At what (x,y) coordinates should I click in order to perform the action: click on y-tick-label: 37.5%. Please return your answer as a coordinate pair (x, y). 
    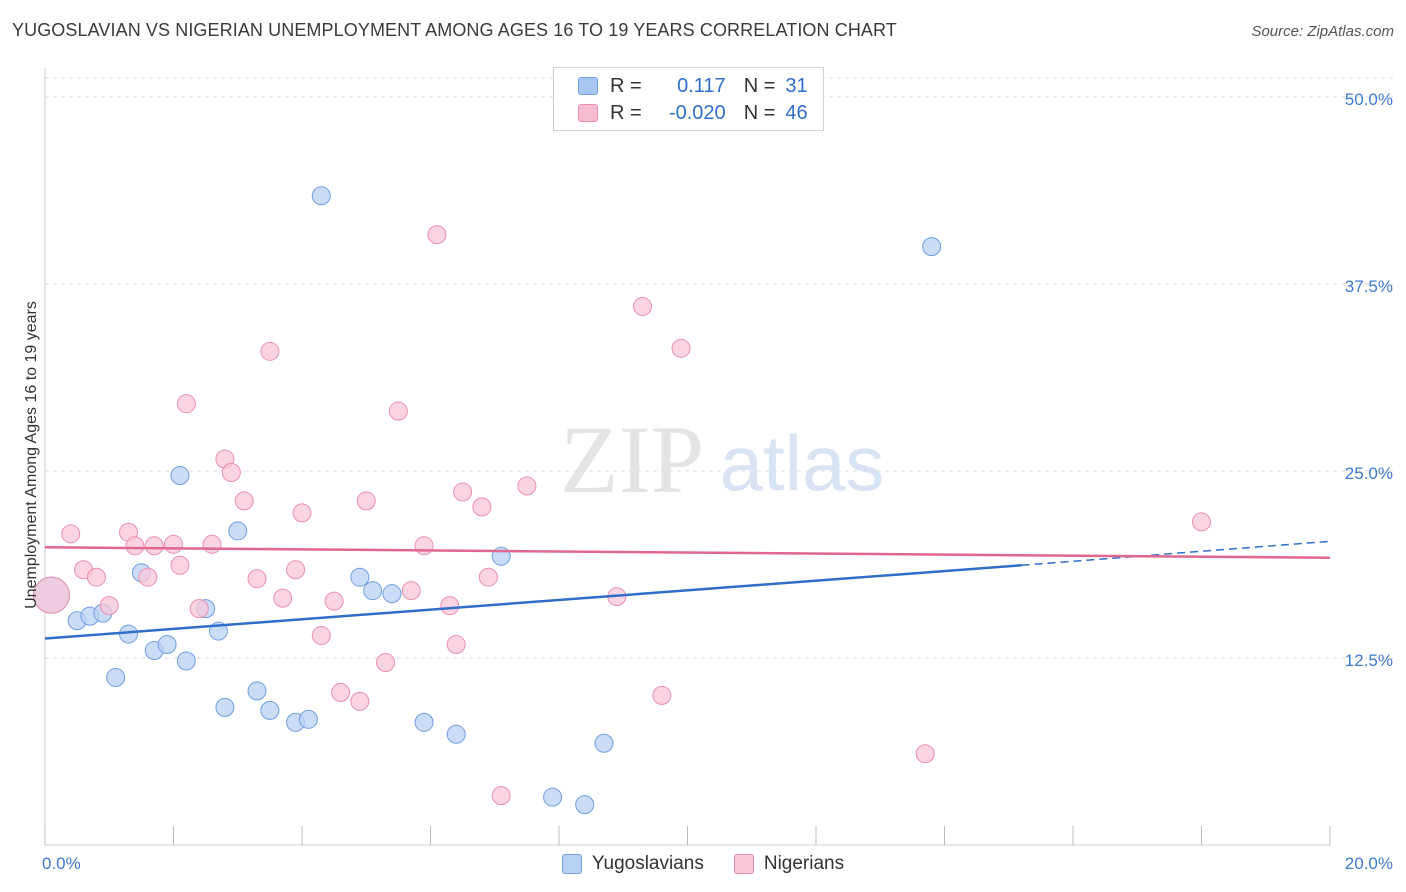
    Looking at the image, I should click on (1369, 286).